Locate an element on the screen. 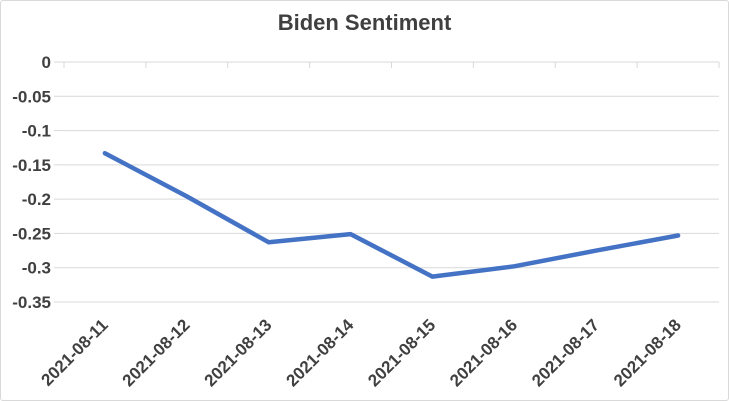 The image size is (729, 401). y-axis-tick-label: -0.2 is located at coordinates (36, 199).